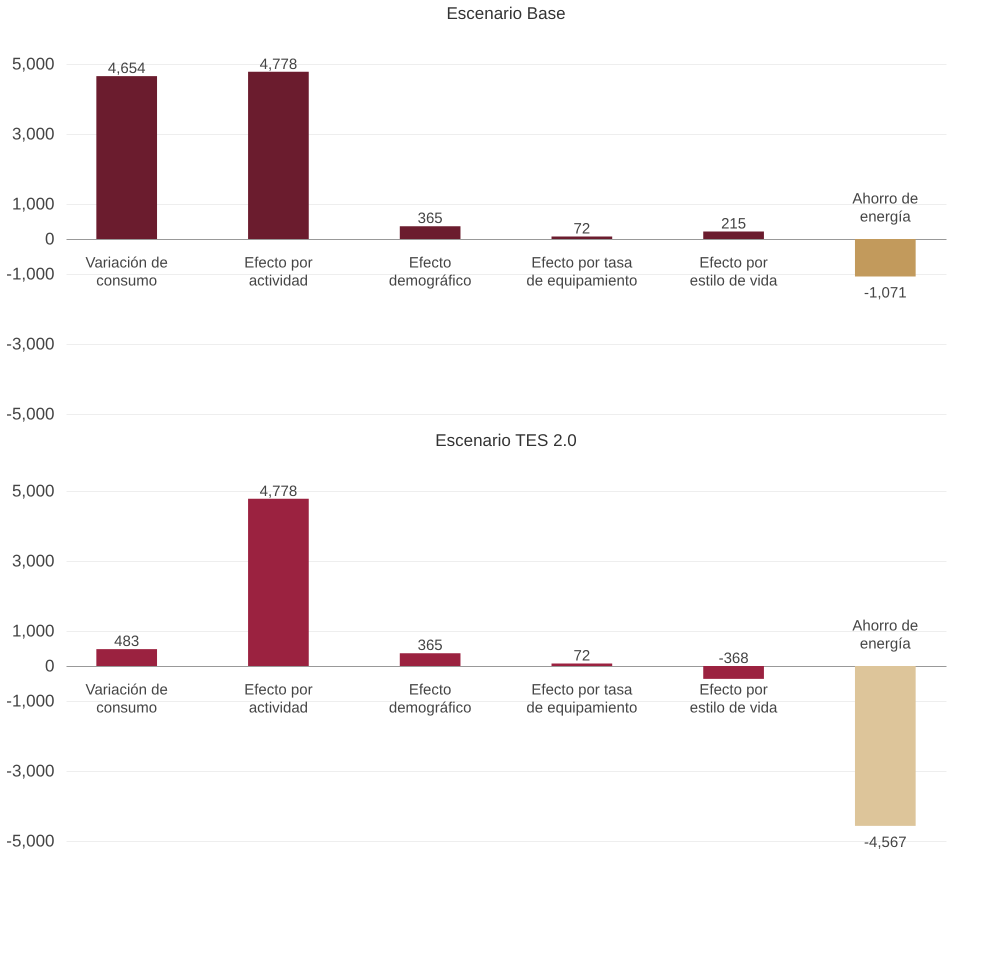  I want to click on chart-title: Escenario Base, so click(506, 13).